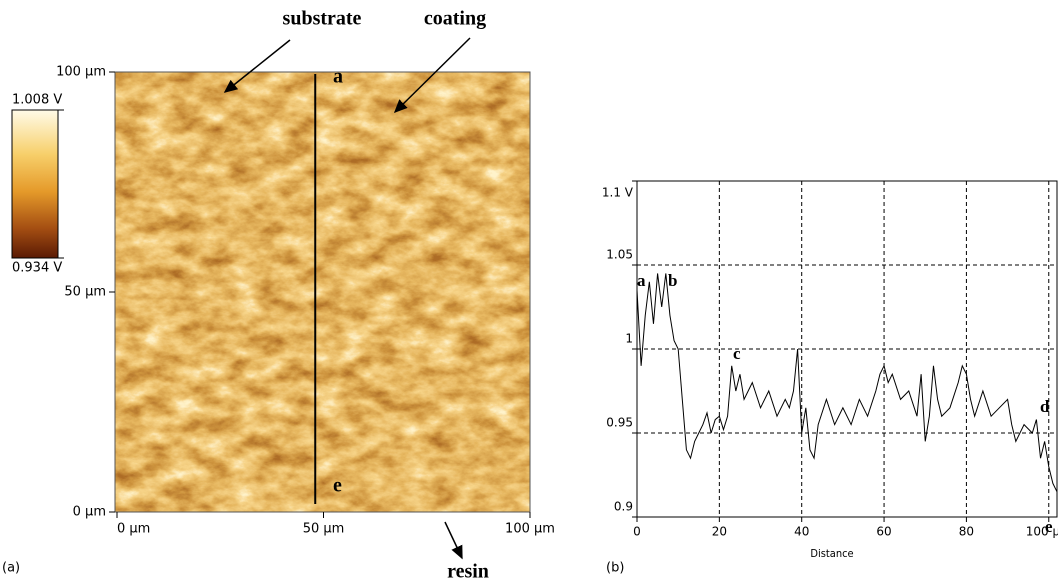  Describe the element at coordinates (1045, 406) in the screenshot. I see `point-label: d` at that location.